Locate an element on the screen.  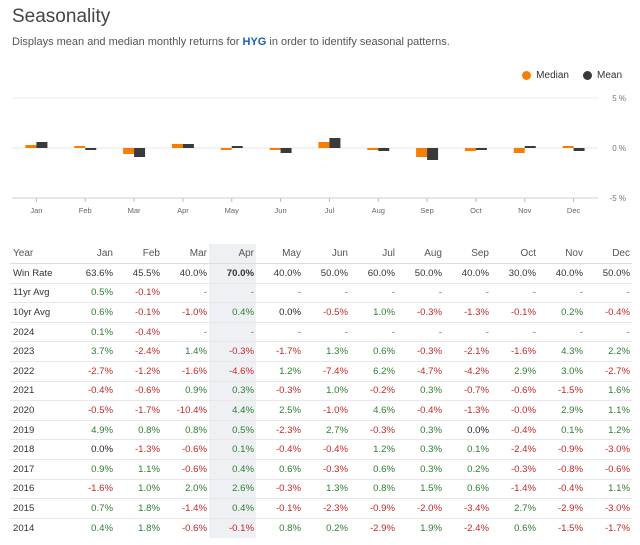
table-cell: 2.2% is located at coordinates (619, 352).